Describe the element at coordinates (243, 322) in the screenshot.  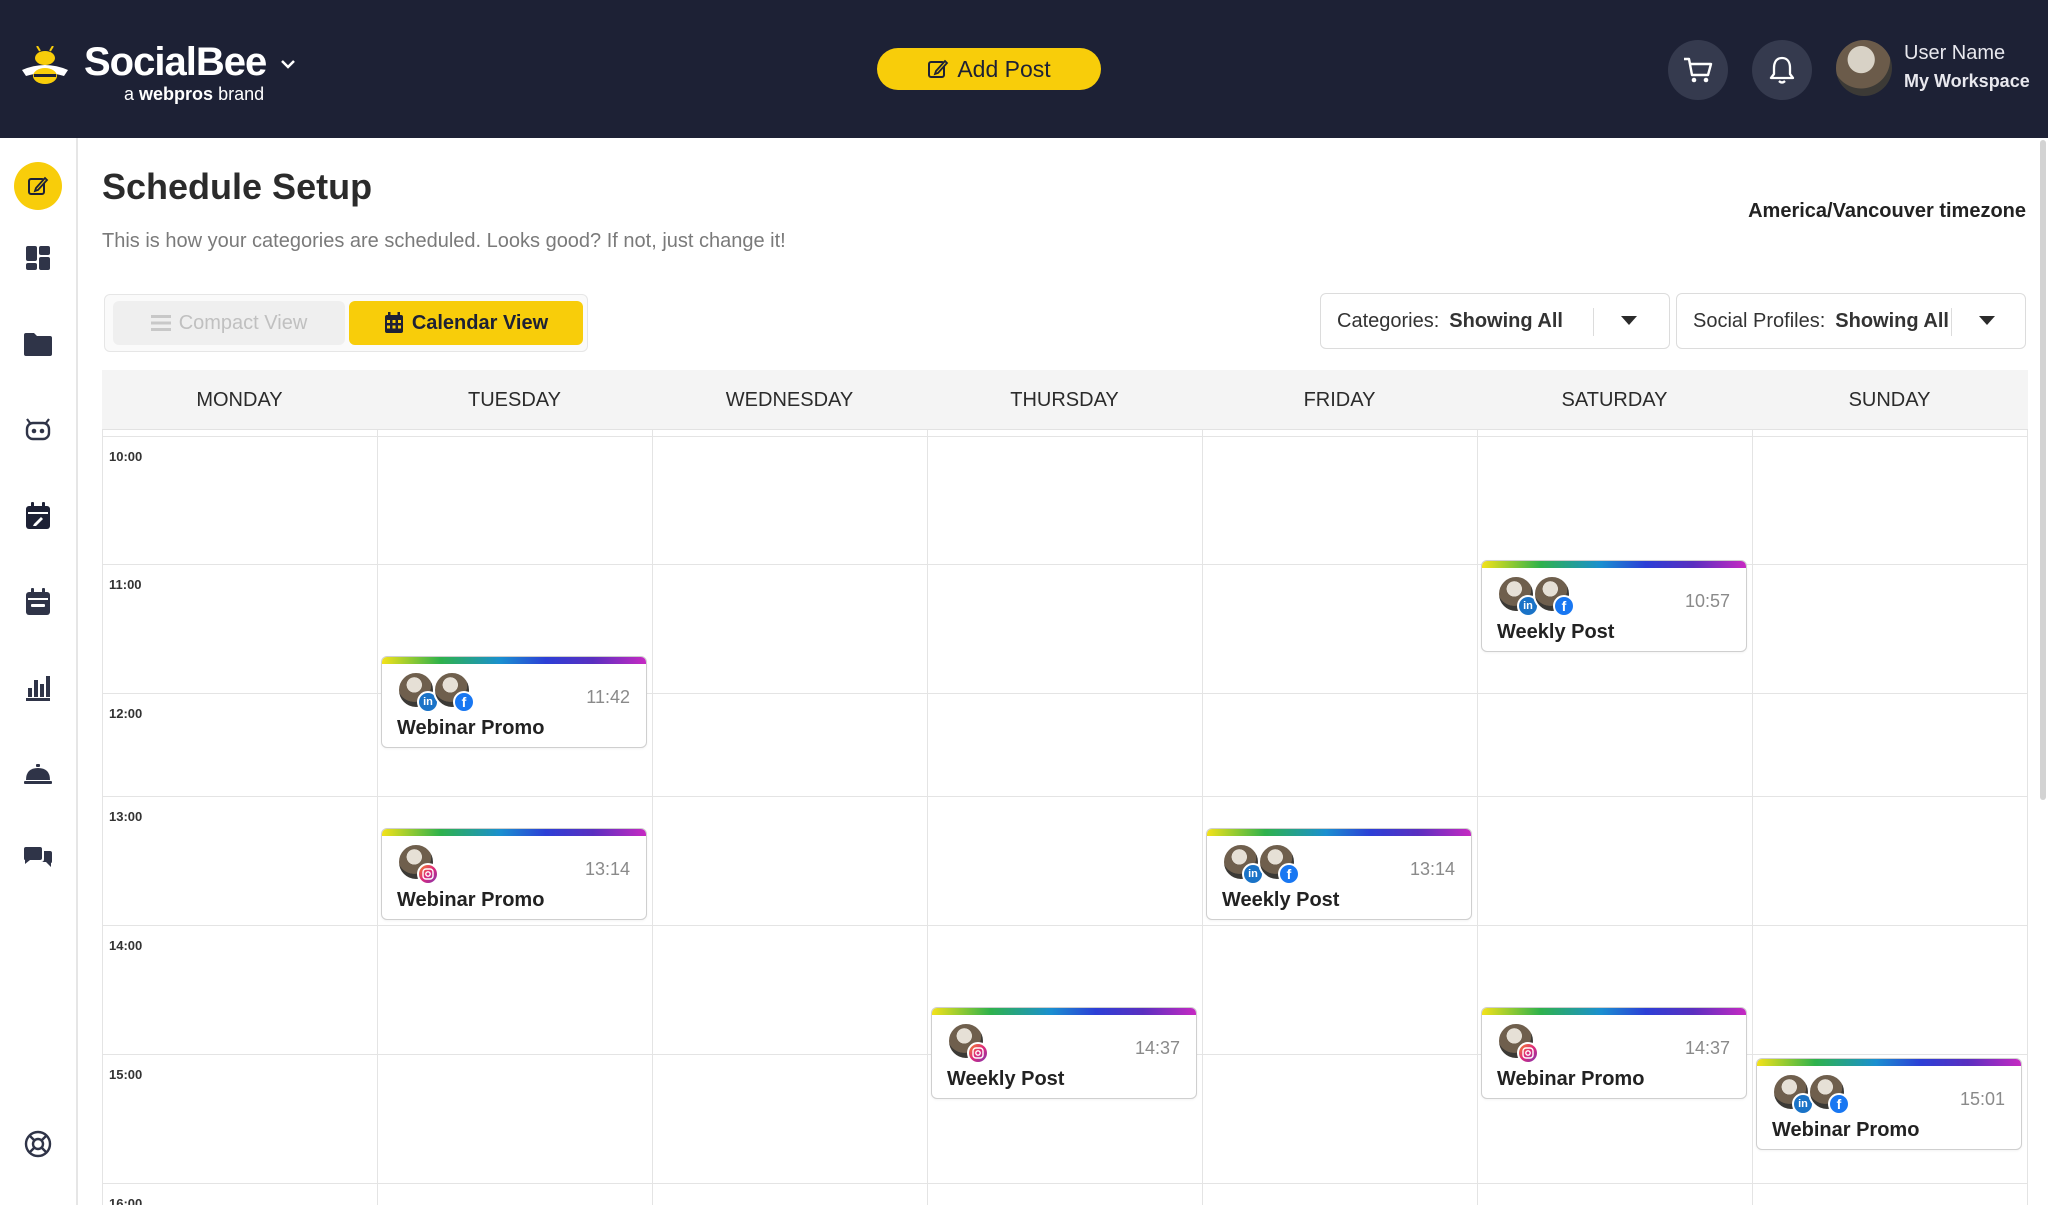
I see `compact-view-label: Compact View` at that location.